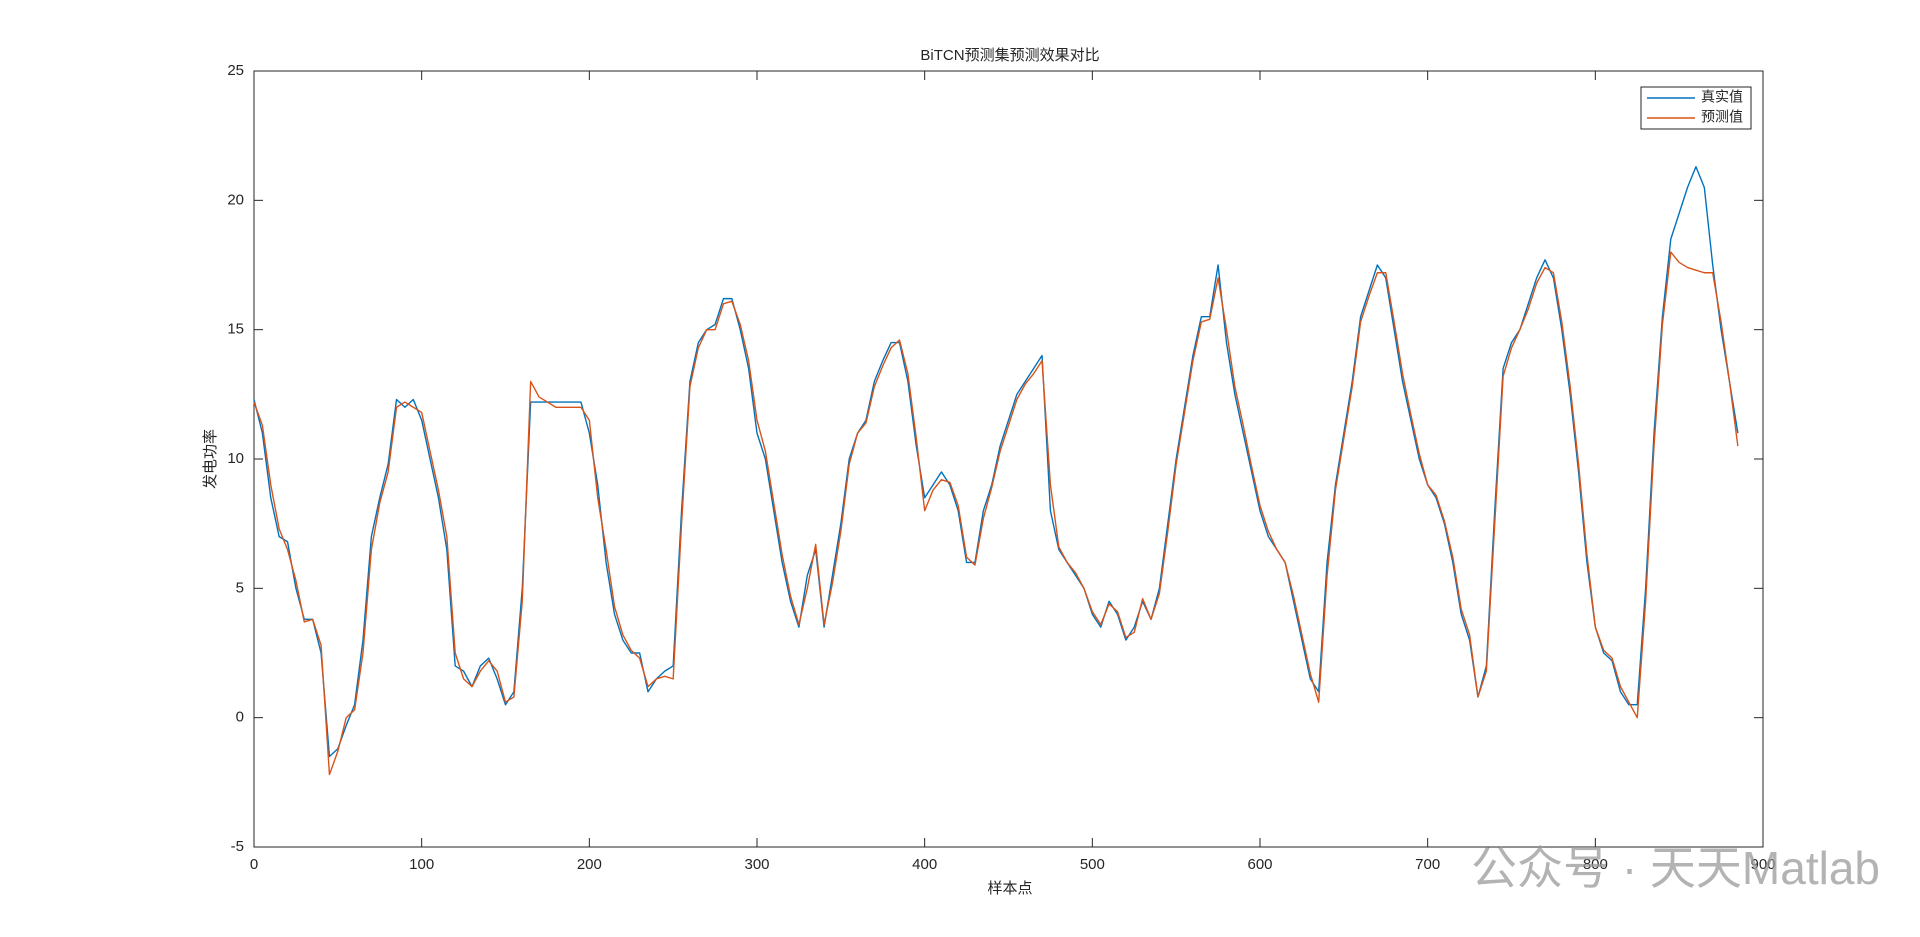  What do you see at coordinates (235, 70) in the screenshot?
I see `y-tick-label: 25` at bounding box center [235, 70].